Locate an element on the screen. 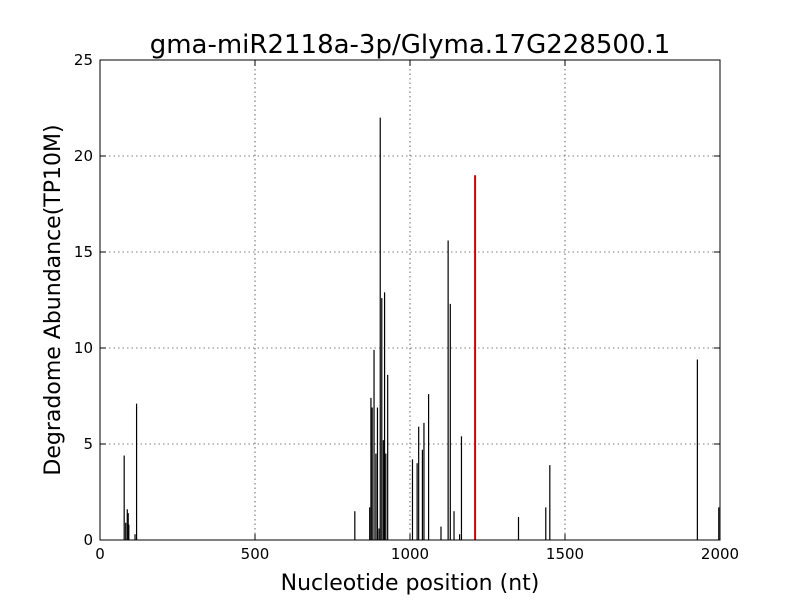 This screenshot has height=600, width=800. x-tick-label: 0 is located at coordinates (100, 554).